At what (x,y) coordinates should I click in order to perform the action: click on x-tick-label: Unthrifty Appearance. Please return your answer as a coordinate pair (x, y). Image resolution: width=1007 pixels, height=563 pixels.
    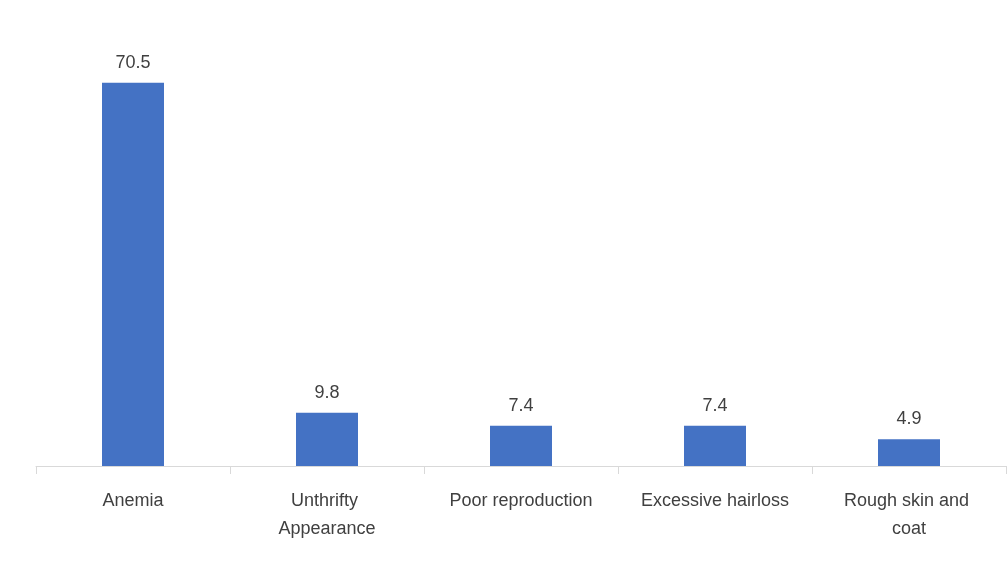
    Looking at the image, I should click on (327, 514).